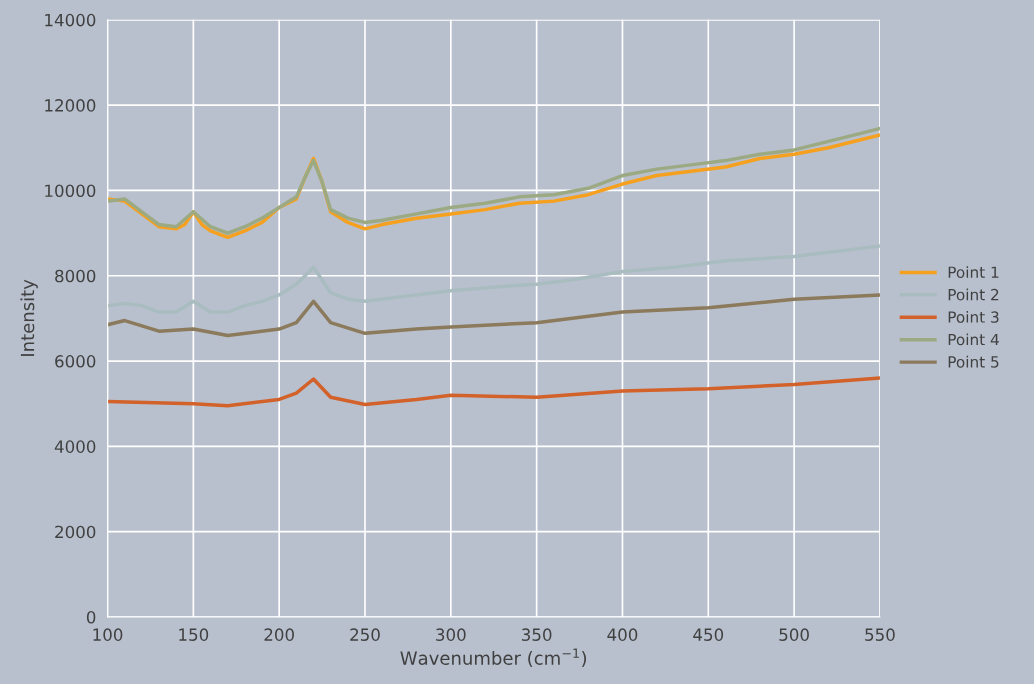  I want to click on y-tick-label: 8000, so click(75, 276).